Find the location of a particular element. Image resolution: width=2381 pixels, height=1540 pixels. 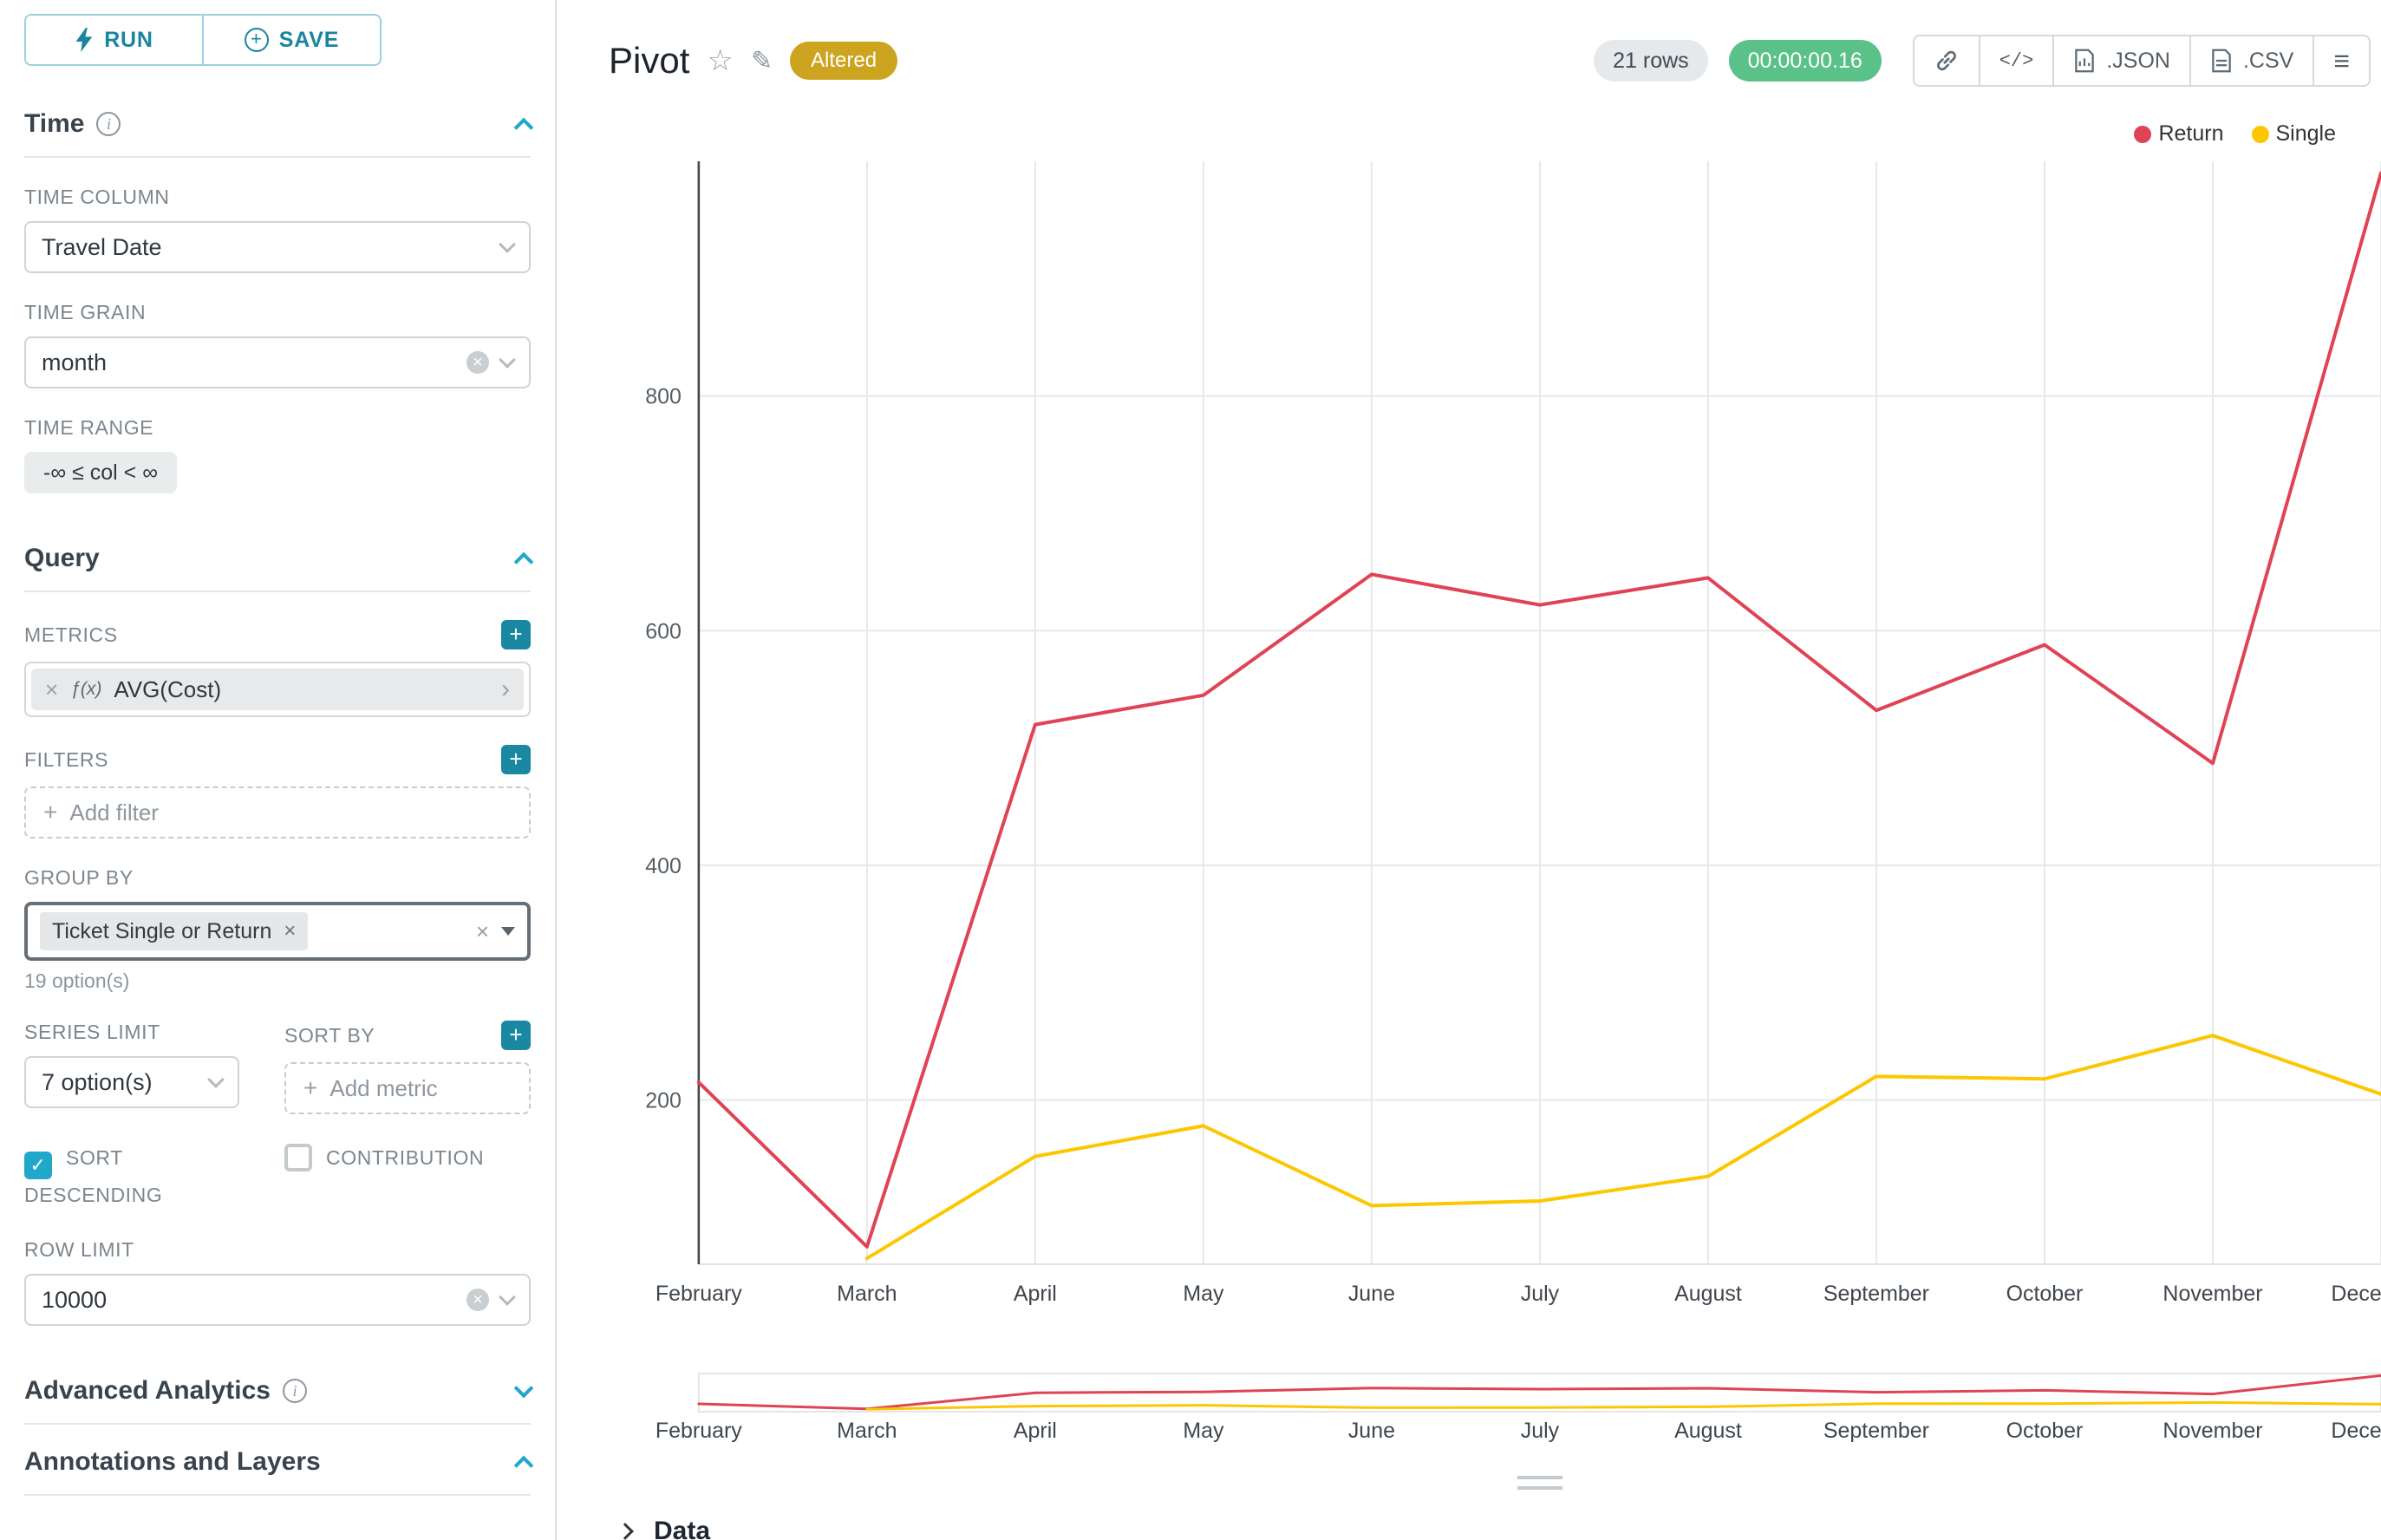

section-title: Time is located at coordinates (55, 123).